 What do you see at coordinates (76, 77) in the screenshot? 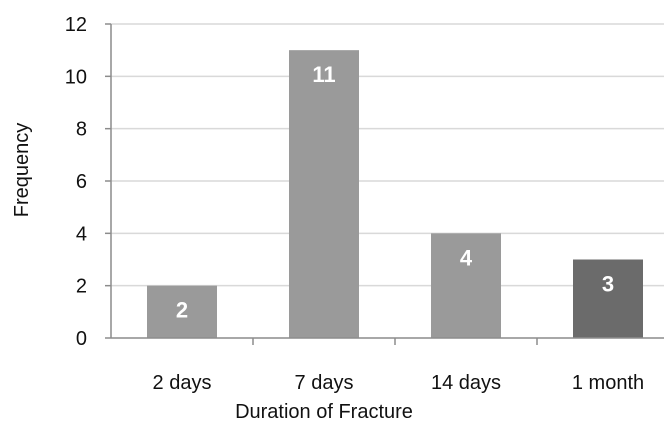
I see `y-tick-label: 10` at bounding box center [76, 77].